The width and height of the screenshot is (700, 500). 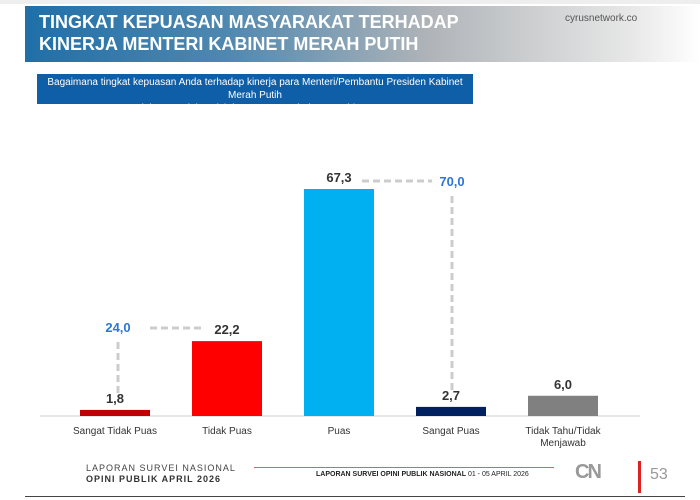 I want to click on combined-label-0: 24,0, so click(x=117, y=327).